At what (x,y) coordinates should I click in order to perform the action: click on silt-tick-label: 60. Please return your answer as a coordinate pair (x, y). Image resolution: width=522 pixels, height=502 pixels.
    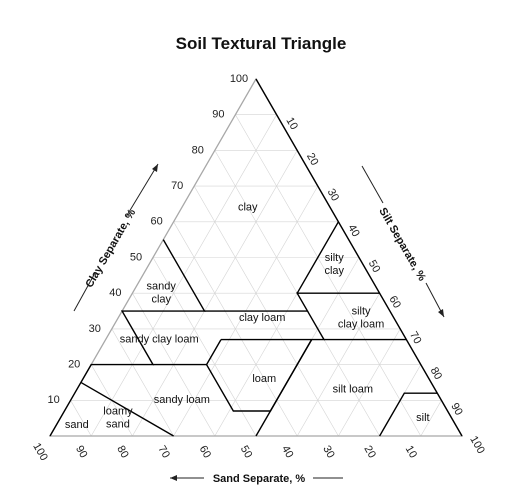
    Looking at the image, I should click on (394, 302).